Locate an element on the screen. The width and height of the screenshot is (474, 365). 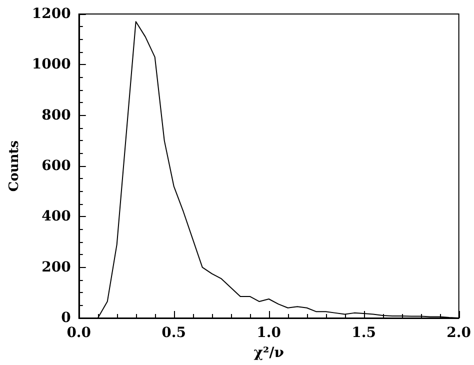
x-tick-label: 0.0 is located at coordinates (79, 333).